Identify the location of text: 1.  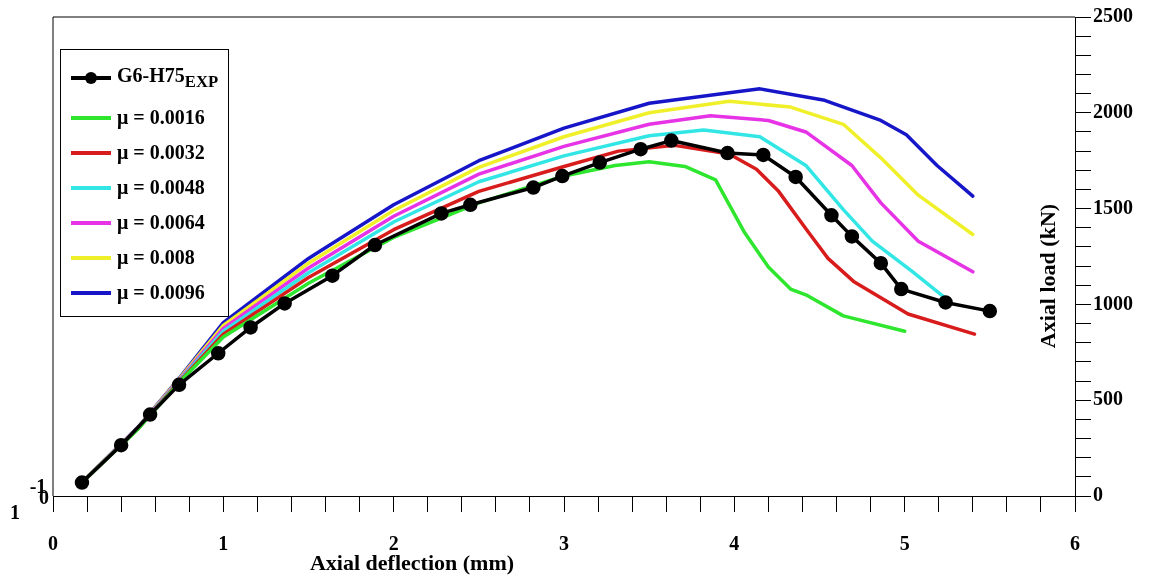
(15, 512).